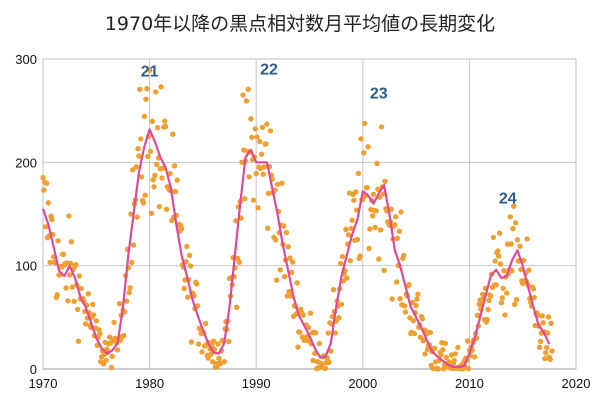 The height and width of the screenshot is (400, 600). I want to click on x-tick-label: 2000, so click(362, 383).